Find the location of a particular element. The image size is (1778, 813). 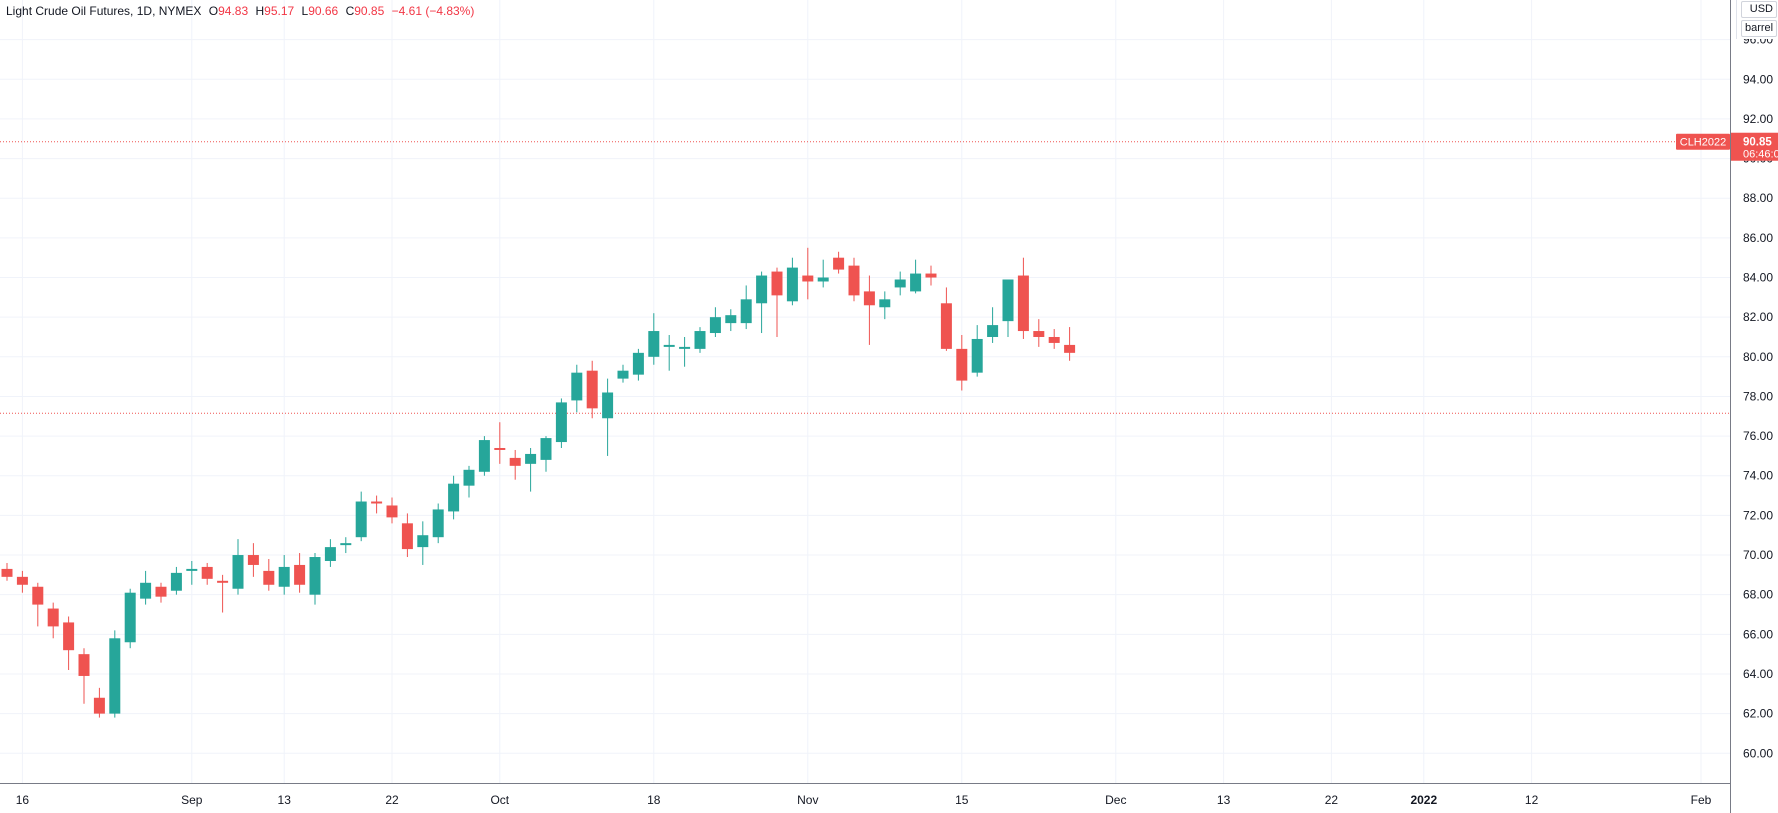

y-tick-label: 94.00 is located at coordinates (1758, 79).